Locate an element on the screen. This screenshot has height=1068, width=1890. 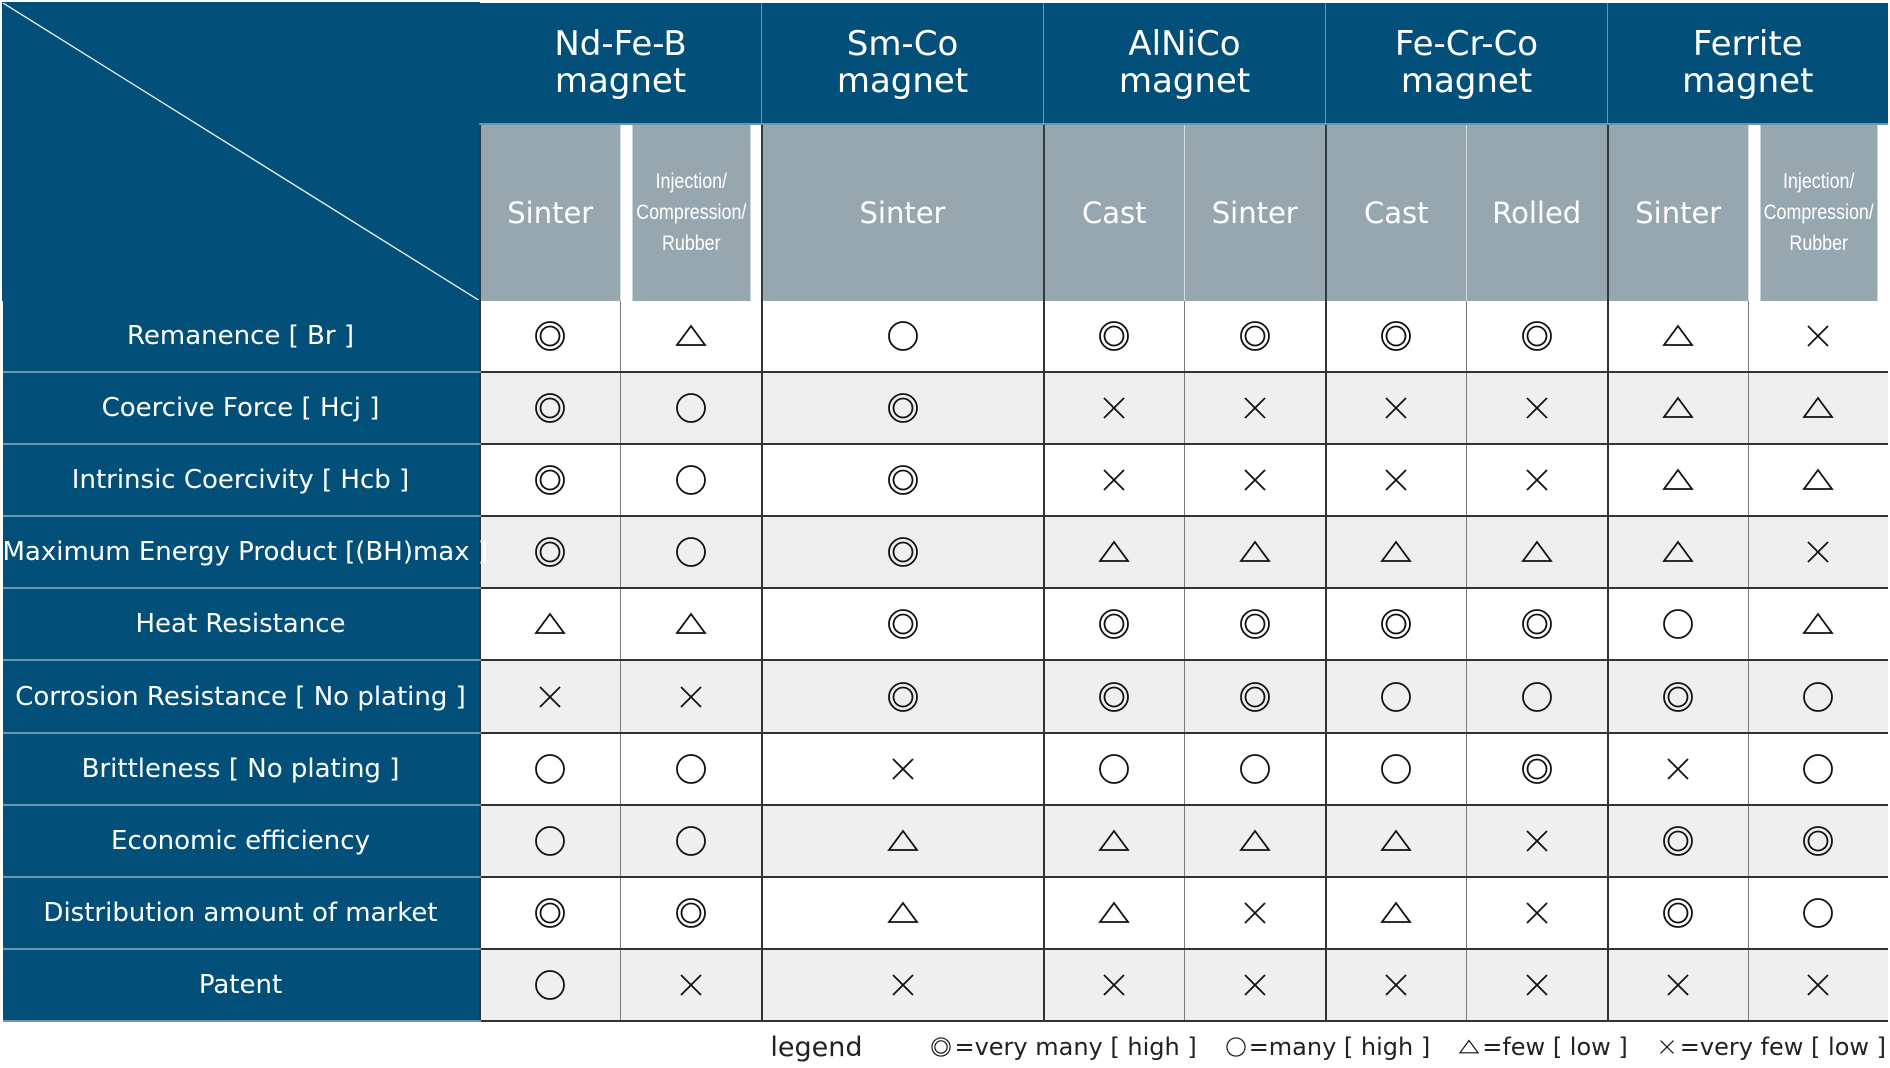
table-row: Brittleness [ No plating ] is located at coordinates (945, 769).